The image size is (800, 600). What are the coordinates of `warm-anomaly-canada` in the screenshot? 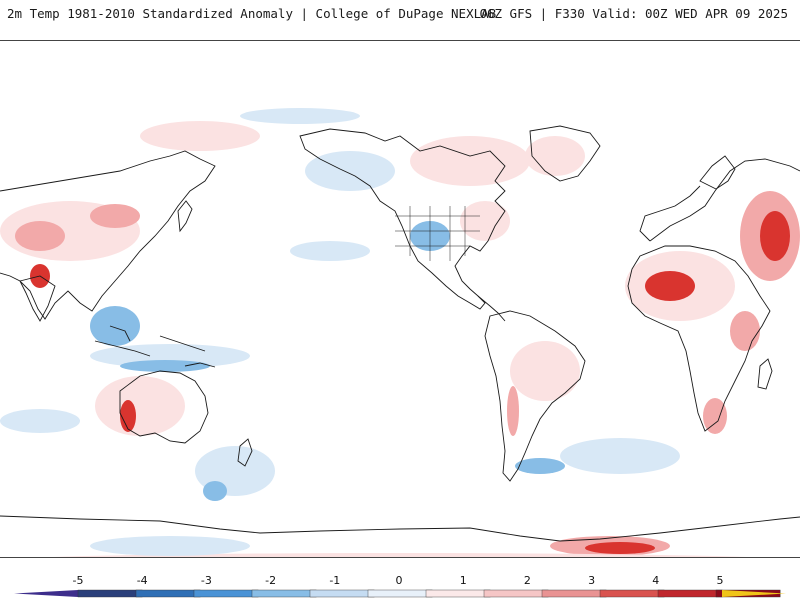 It's located at (470, 161).